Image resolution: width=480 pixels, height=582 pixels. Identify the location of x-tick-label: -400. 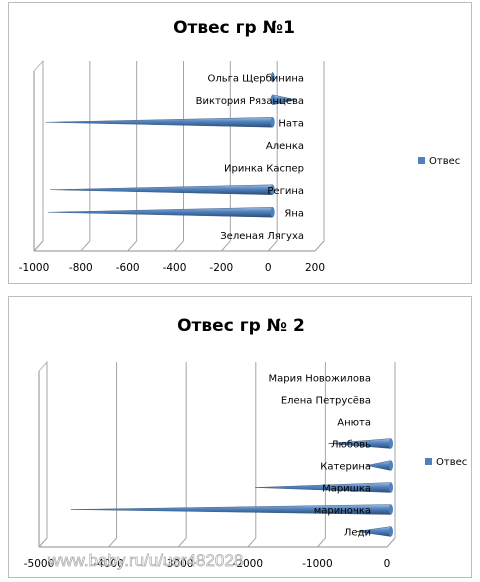
(175, 268).